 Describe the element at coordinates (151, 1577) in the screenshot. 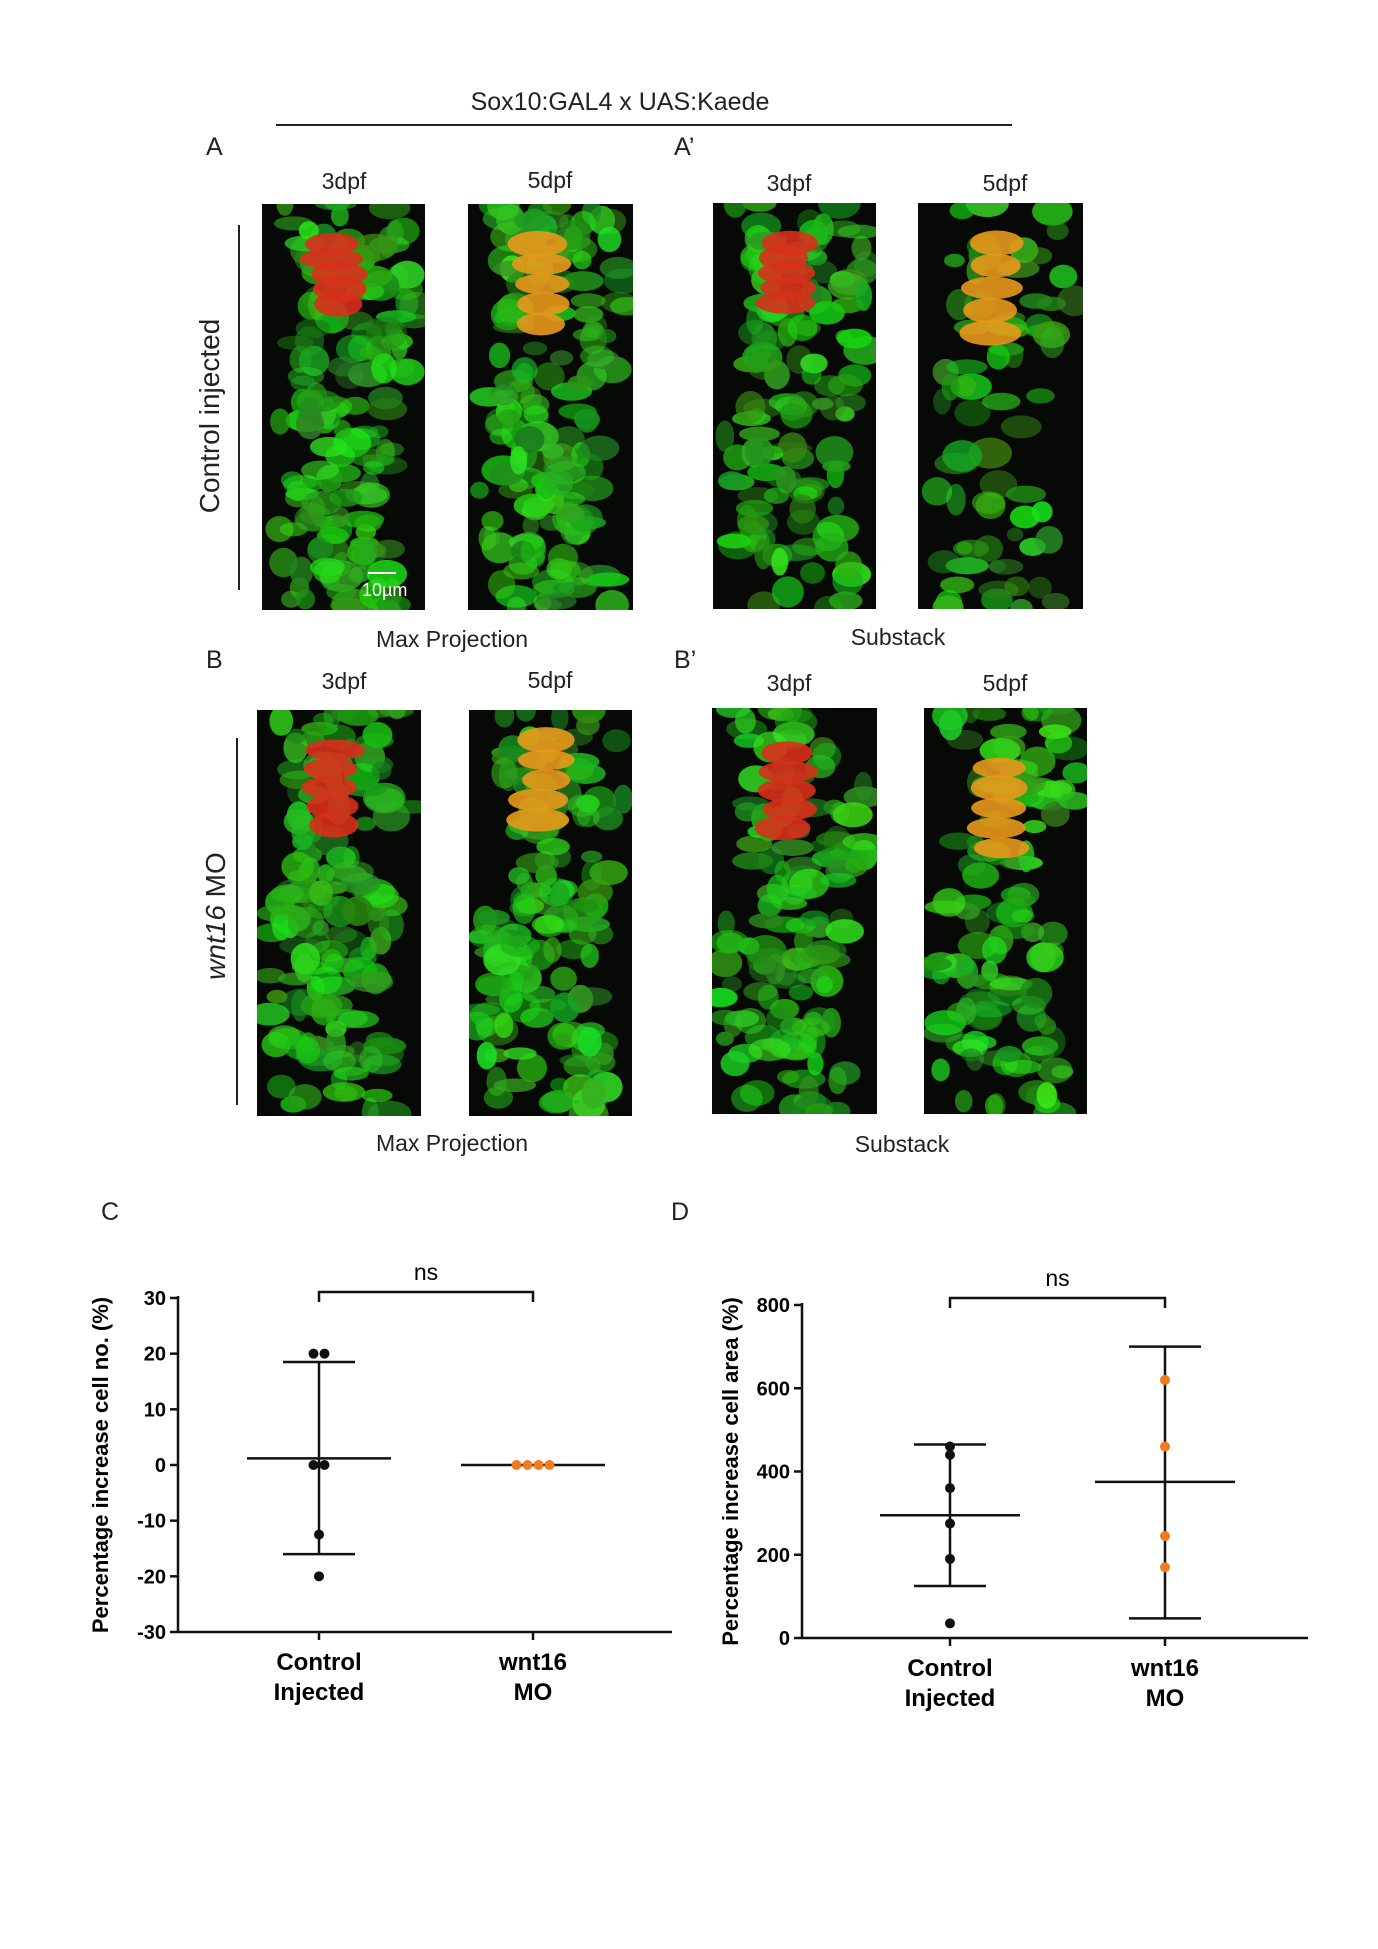

I see `y-tick-label: -20` at that location.